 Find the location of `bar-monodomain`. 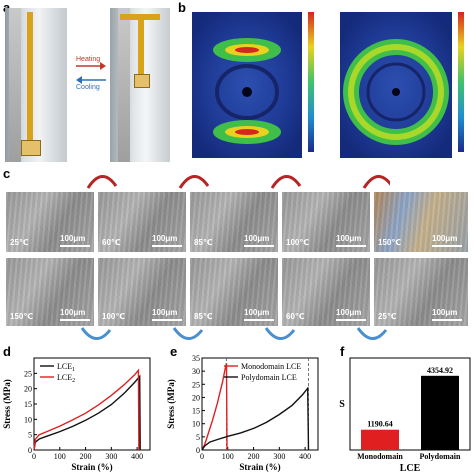

bar-monodomain is located at coordinates (380, 439).